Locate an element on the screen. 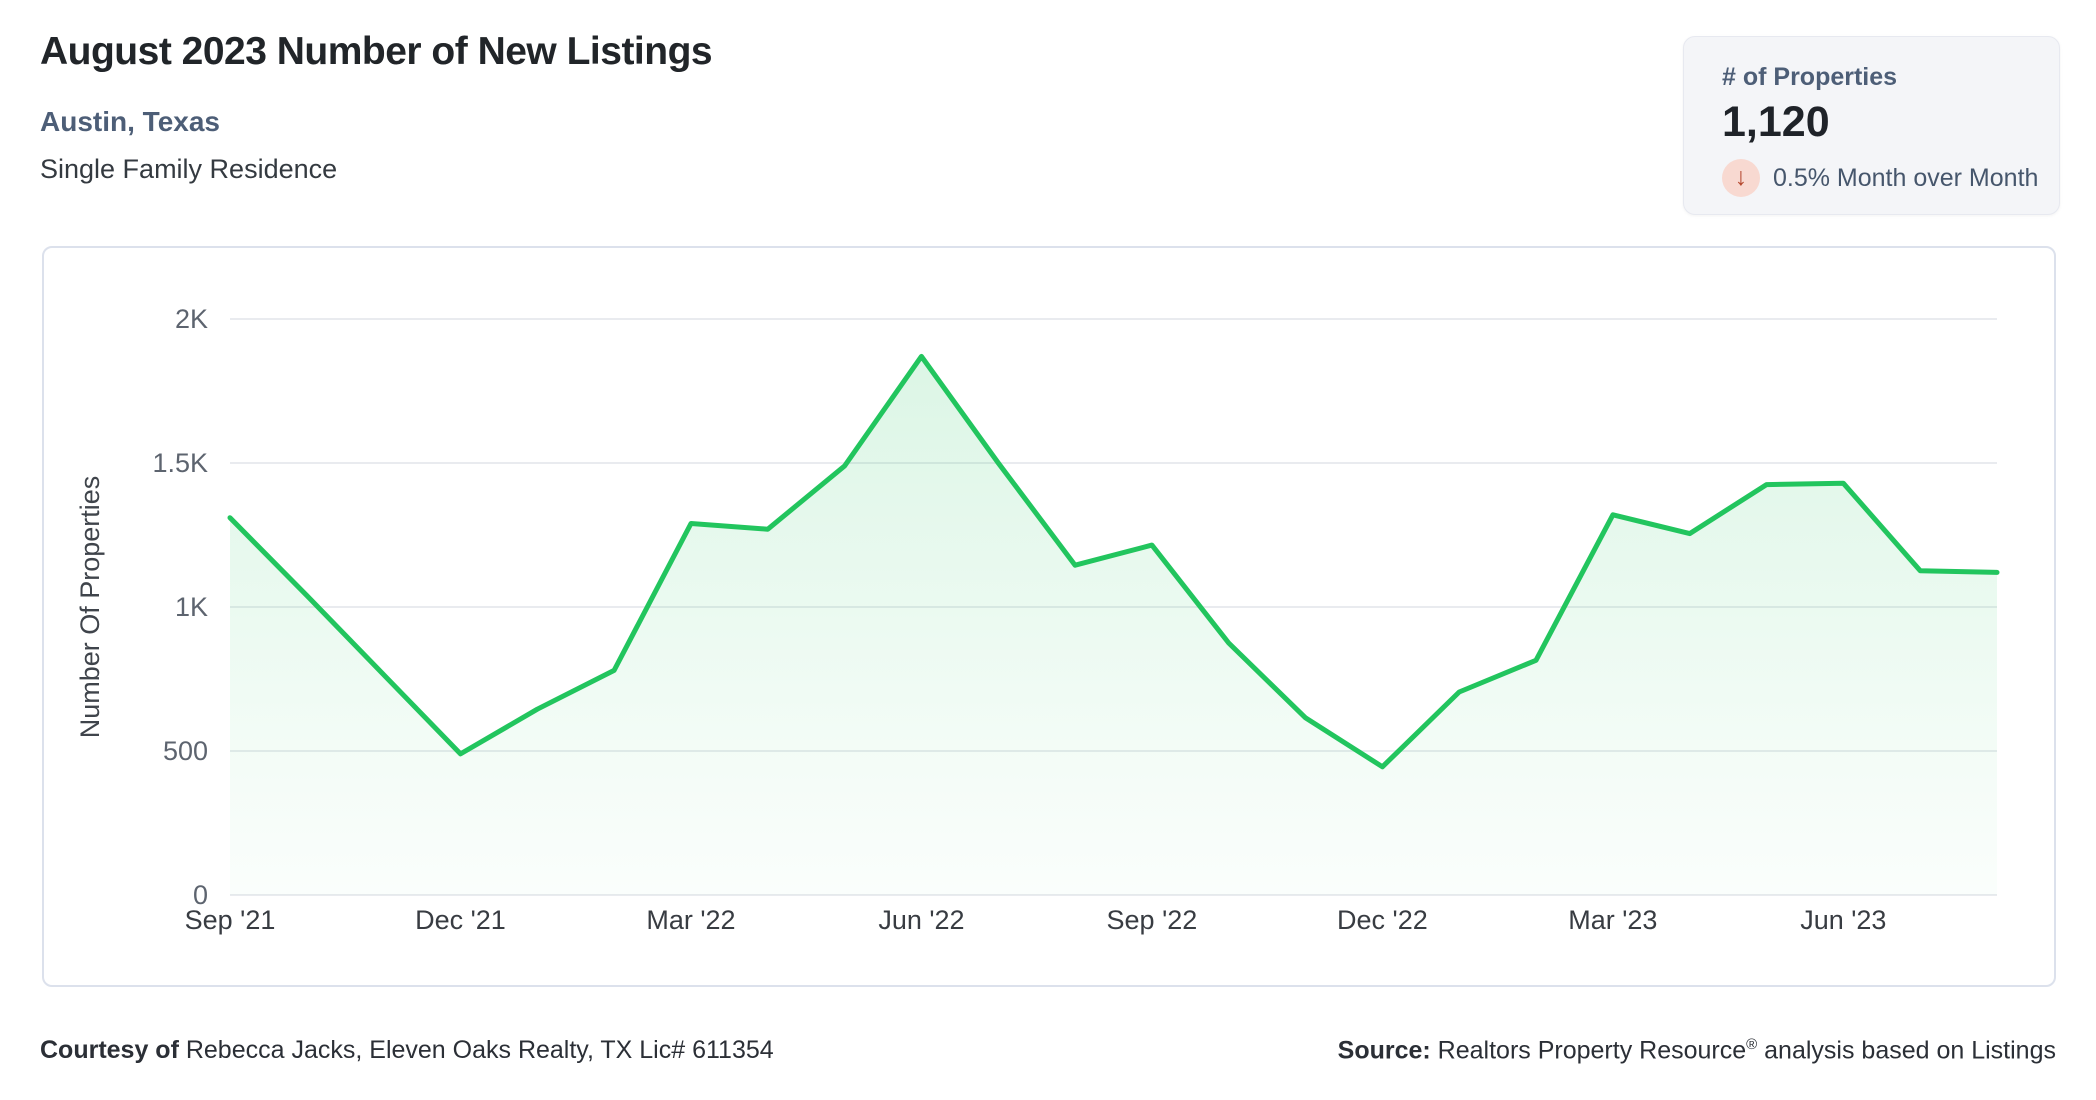 This screenshot has height=1100, width=2096. x-tick-label: Mar '22 is located at coordinates (690, 920).